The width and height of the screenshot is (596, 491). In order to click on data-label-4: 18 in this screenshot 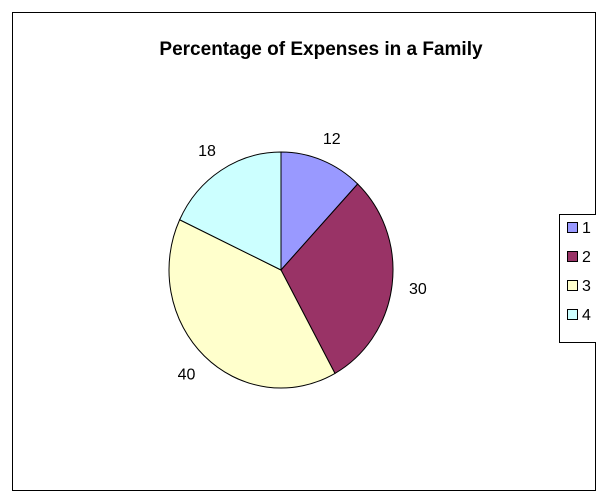, I will do `click(207, 151)`.